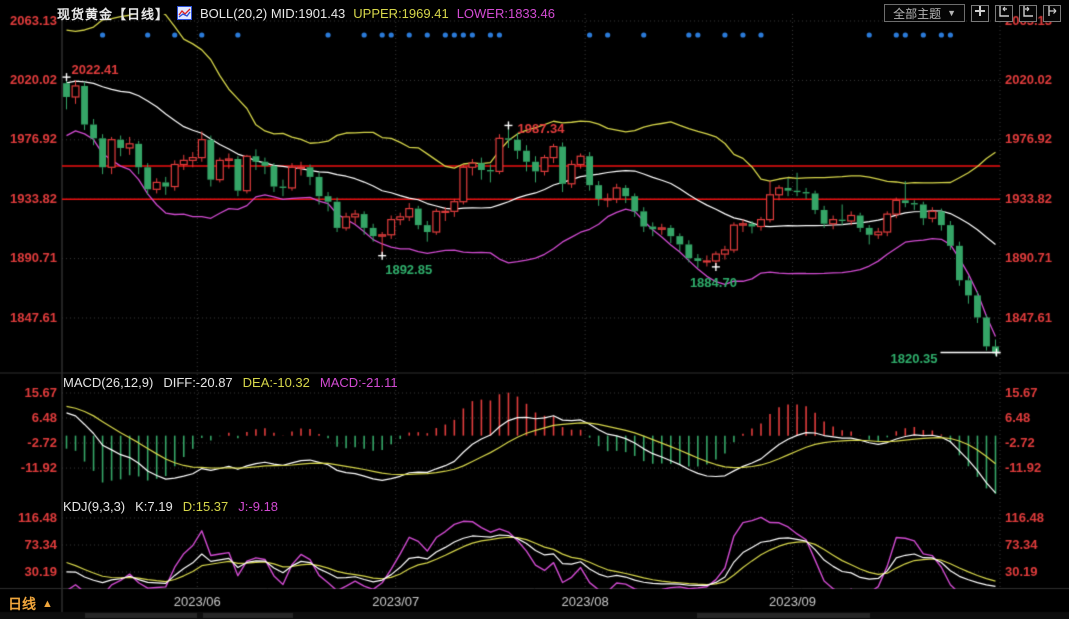 The height and width of the screenshot is (619, 1069). What do you see at coordinates (505, 13) in the screenshot?
I see `boll-lower-value: LOWER:1833.46` at bounding box center [505, 13].